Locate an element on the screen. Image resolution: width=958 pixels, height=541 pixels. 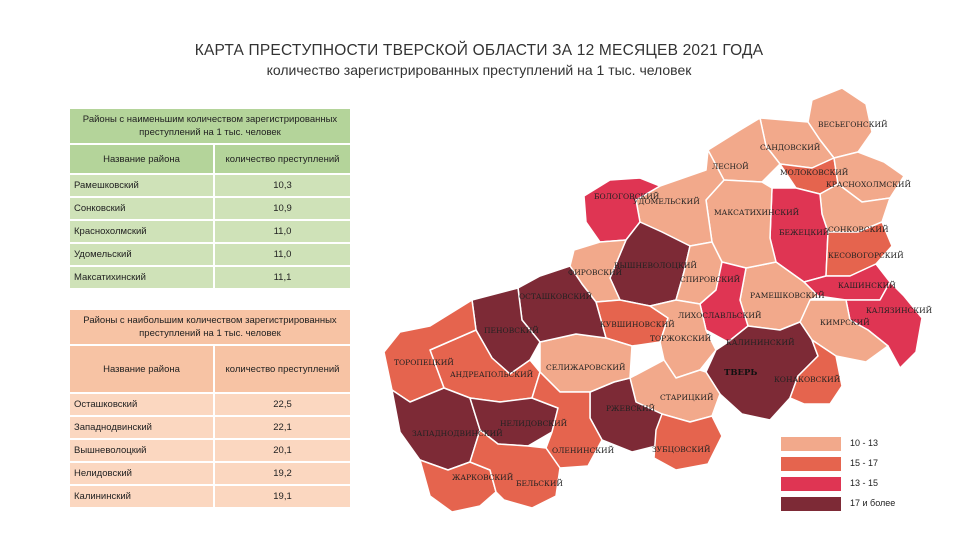
legend-label: 15 - 17 is located at coordinates (864, 463).